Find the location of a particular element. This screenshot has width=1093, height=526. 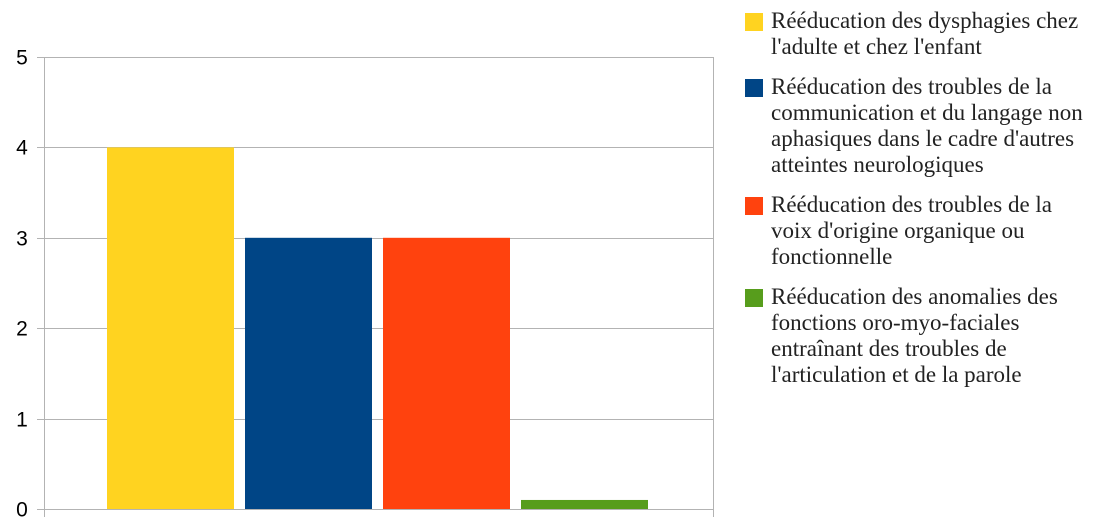

y-tick-label-2: 2 is located at coordinates (22, 329).